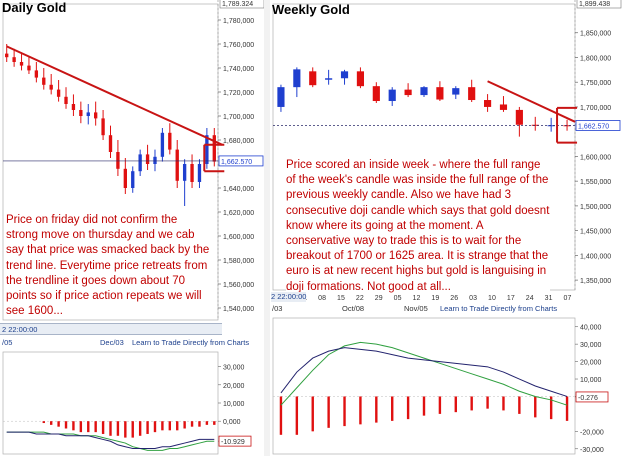  What do you see at coordinates (238, 189) in the screenshot?
I see `daily-ytick-label: 1,640,000` at bounding box center [238, 189].